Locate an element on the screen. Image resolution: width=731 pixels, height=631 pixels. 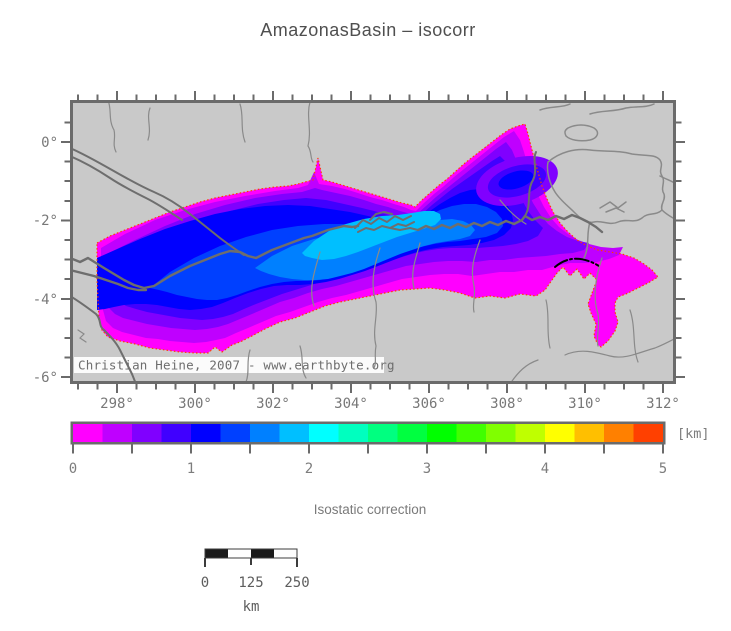
colorbar-ticks is located at coordinates (368, 449).